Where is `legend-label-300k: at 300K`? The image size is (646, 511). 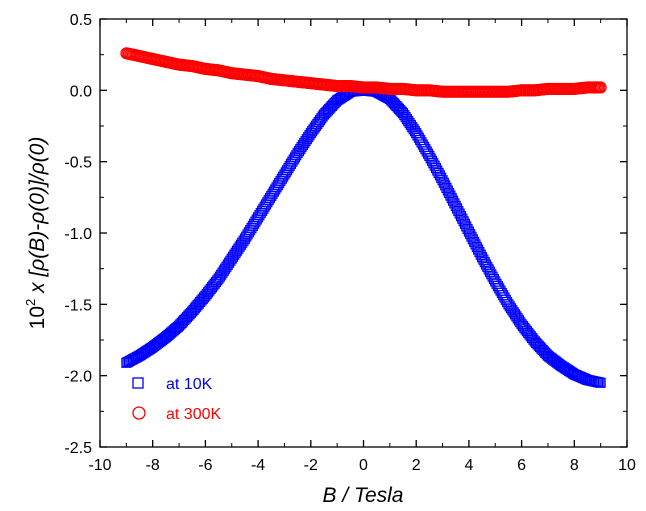
legend-label-300k: at 300K is located at coordinates (193, 414).